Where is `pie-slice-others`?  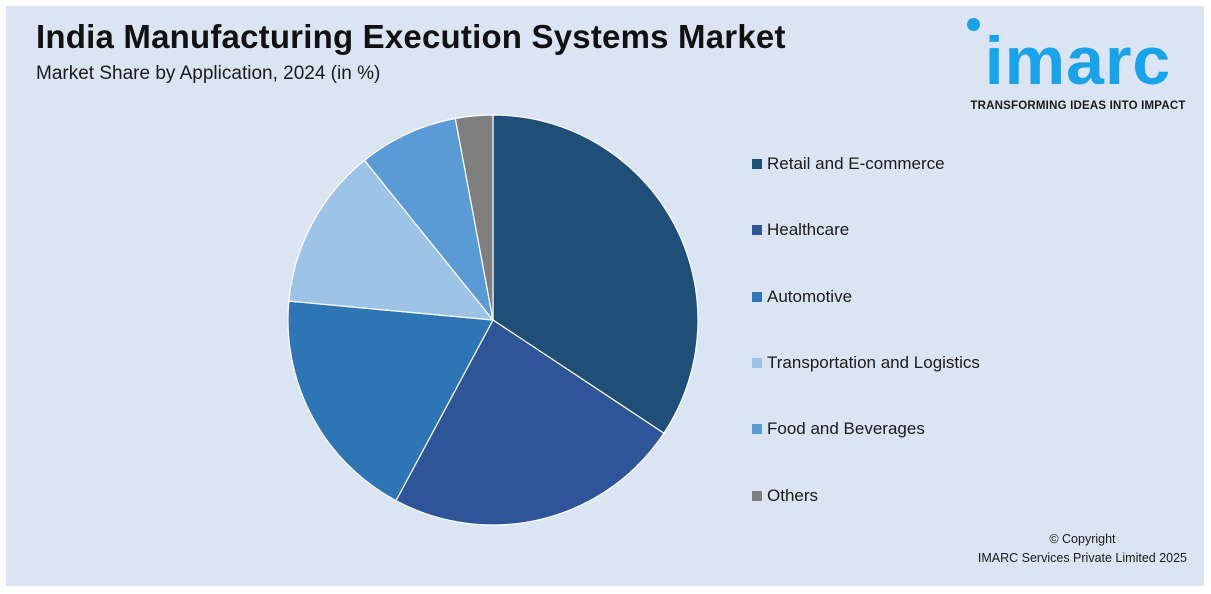
pie-slice-others is located at coordinates (474, 217).